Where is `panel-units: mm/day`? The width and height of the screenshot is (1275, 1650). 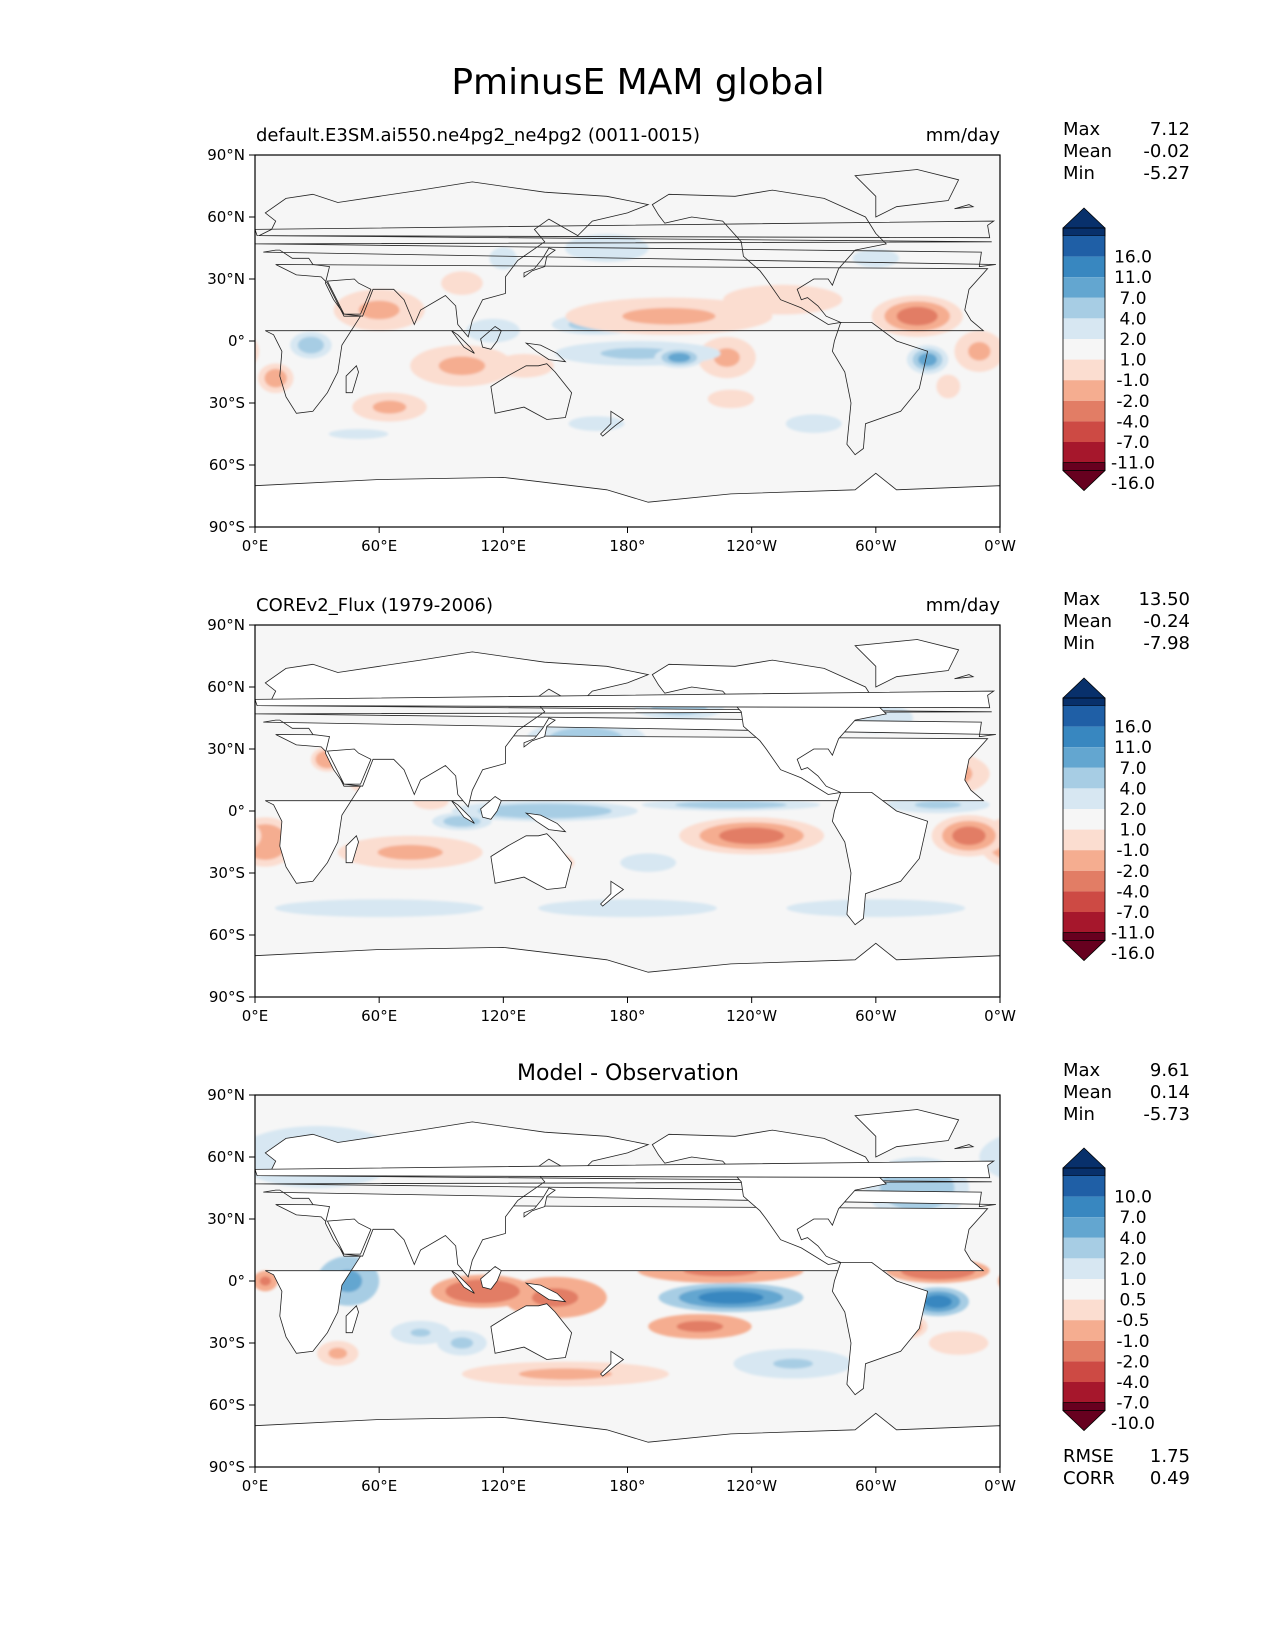 panel-units: mm/day is located at coordinates (963, 605).